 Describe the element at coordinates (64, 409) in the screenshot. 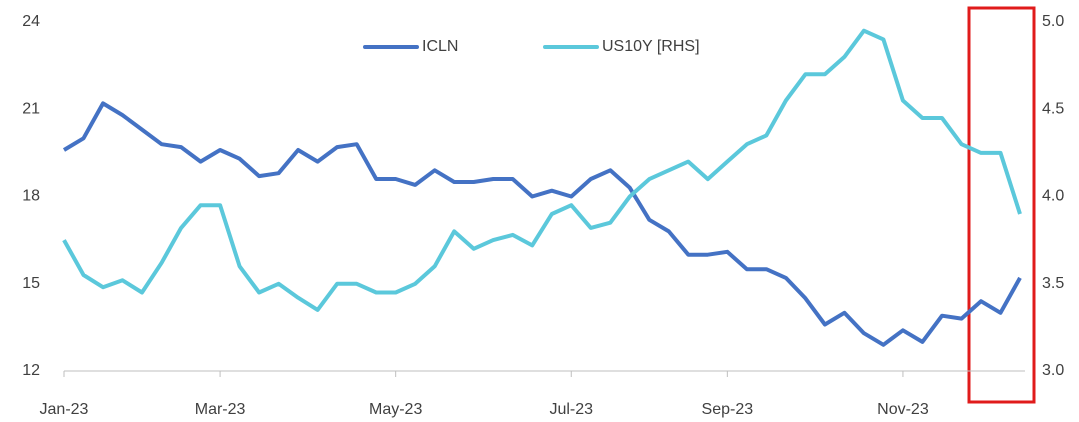

I see `x-tick-label: Jan-23` at that location.